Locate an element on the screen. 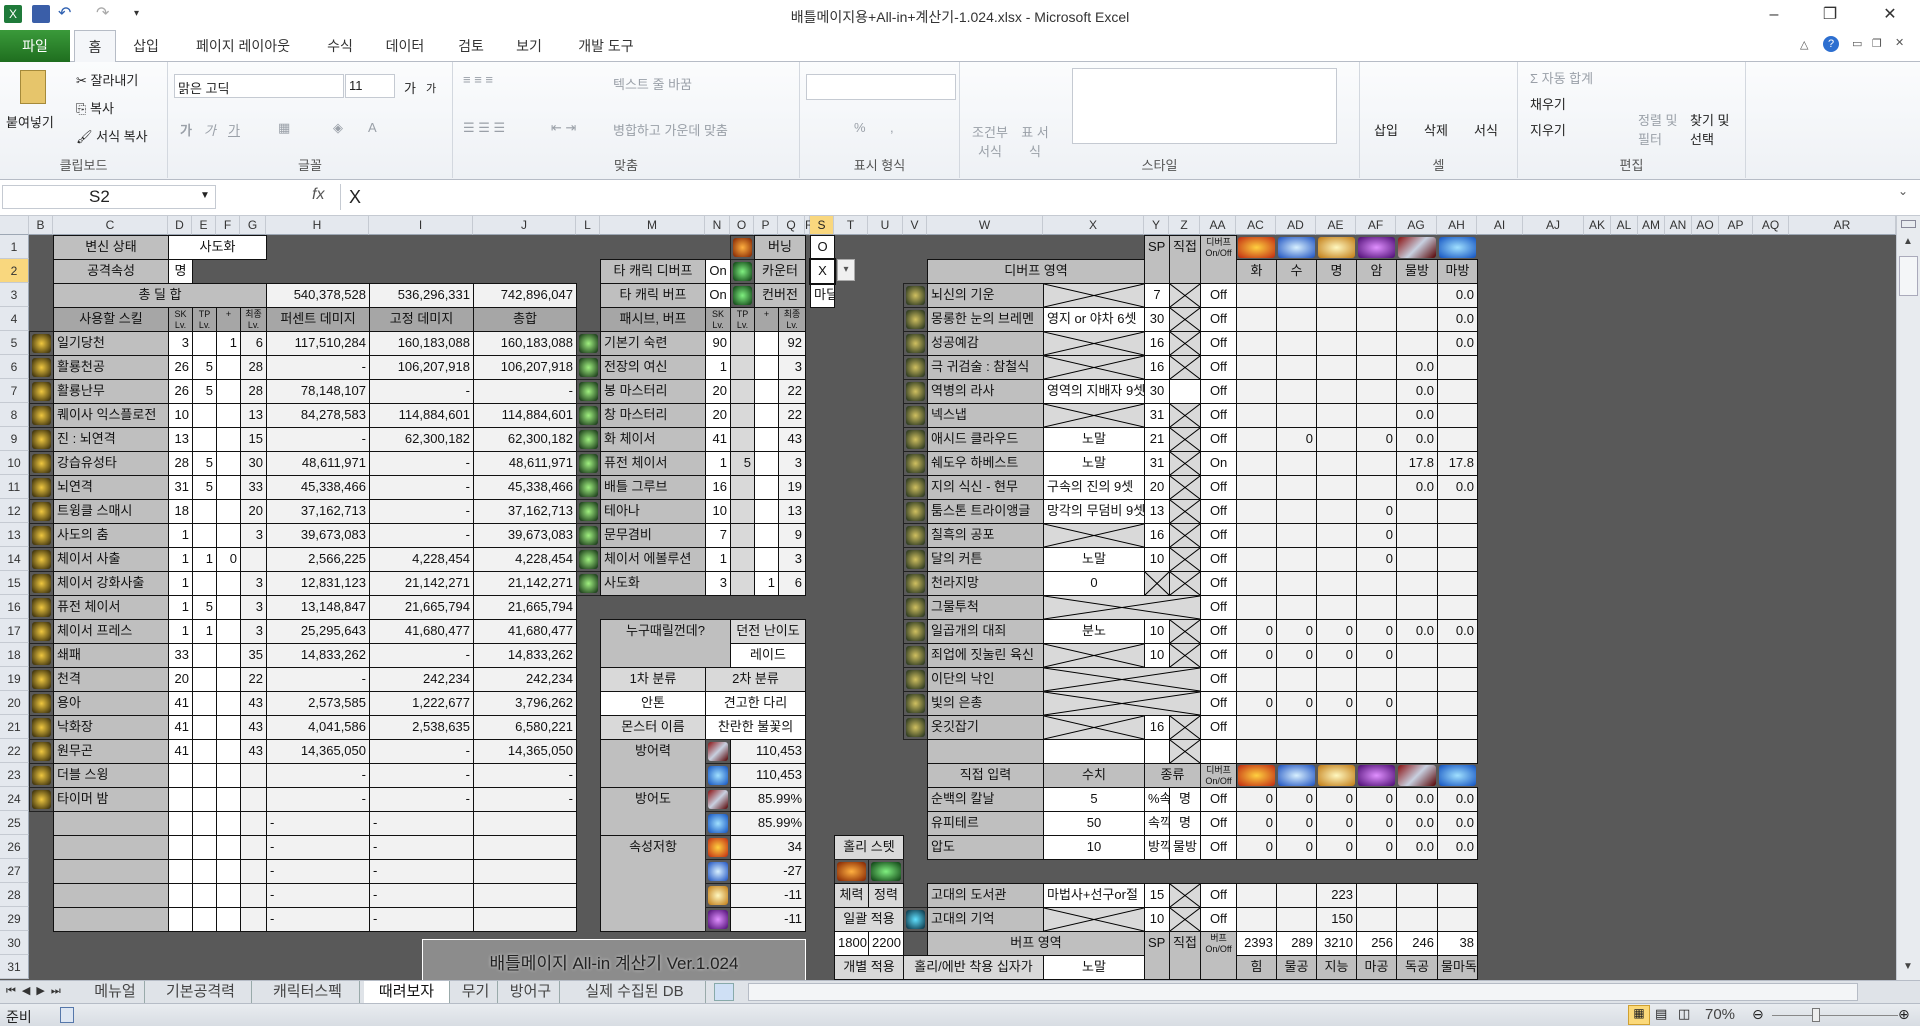 The image size is (1920, 1027). cell-o12 is located at coordinates (742, 511).